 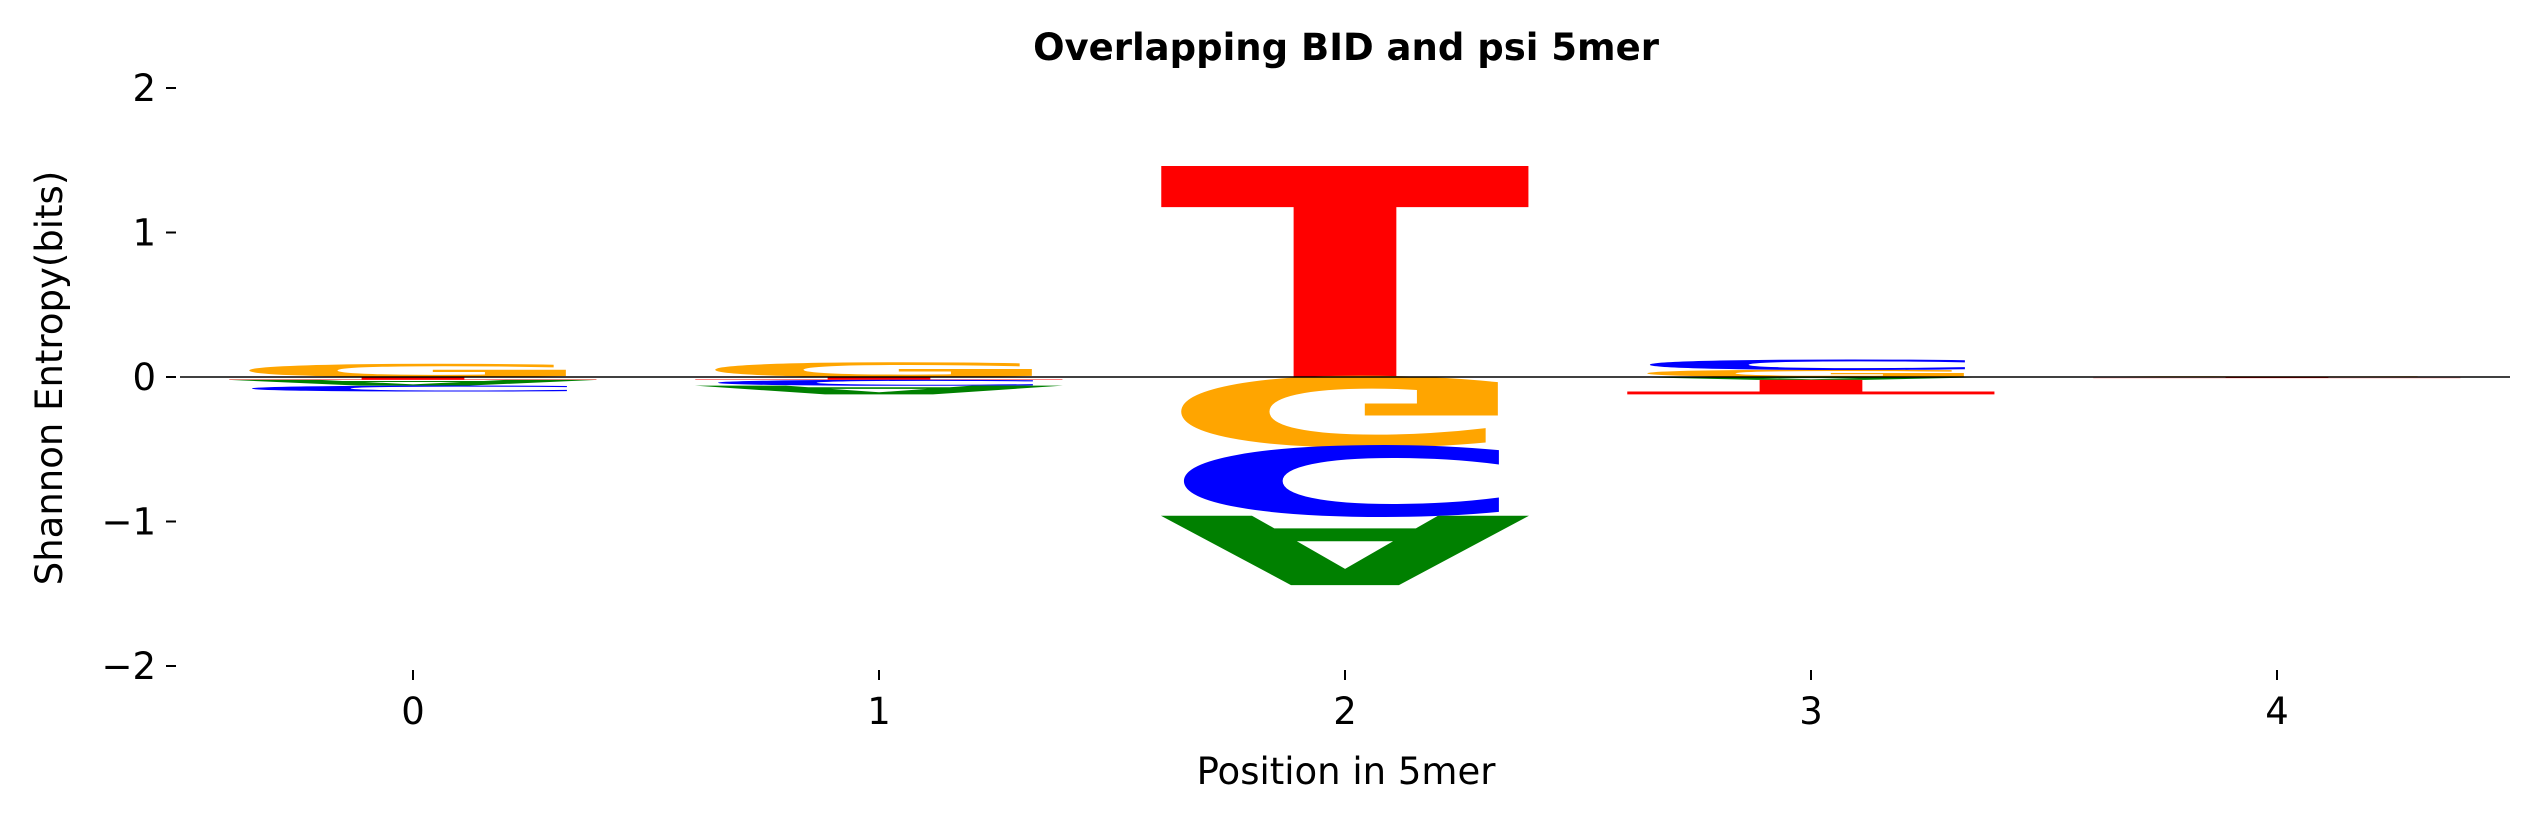 What do you see at coordinates (2277, 711) in the screenshot?
I see `x-tick-label: 4` at bounding box center [2277, 711].